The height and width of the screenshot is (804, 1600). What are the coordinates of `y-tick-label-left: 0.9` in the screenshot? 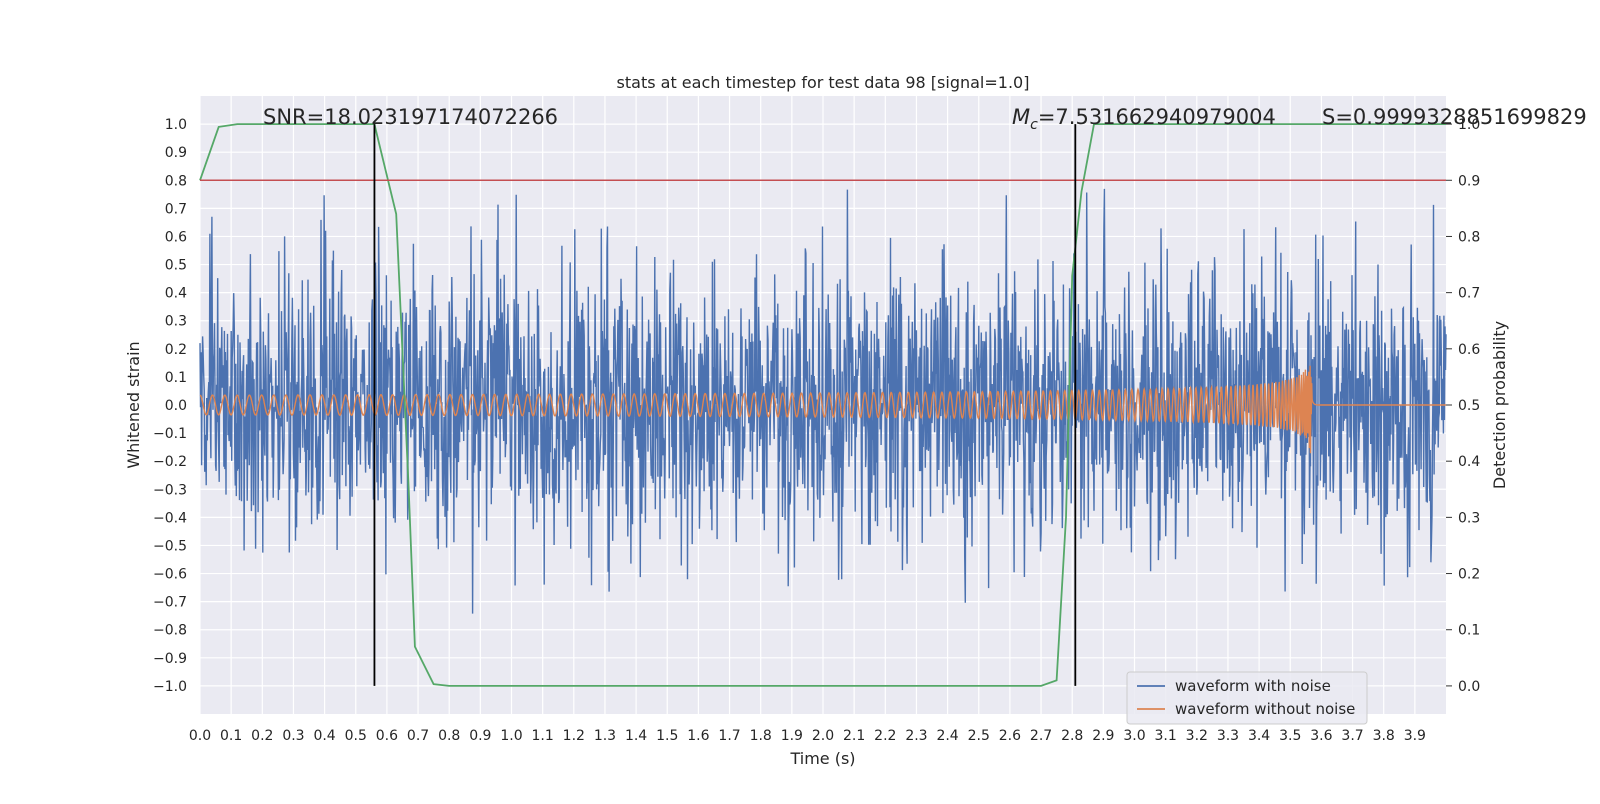 It's located at (176, 153).